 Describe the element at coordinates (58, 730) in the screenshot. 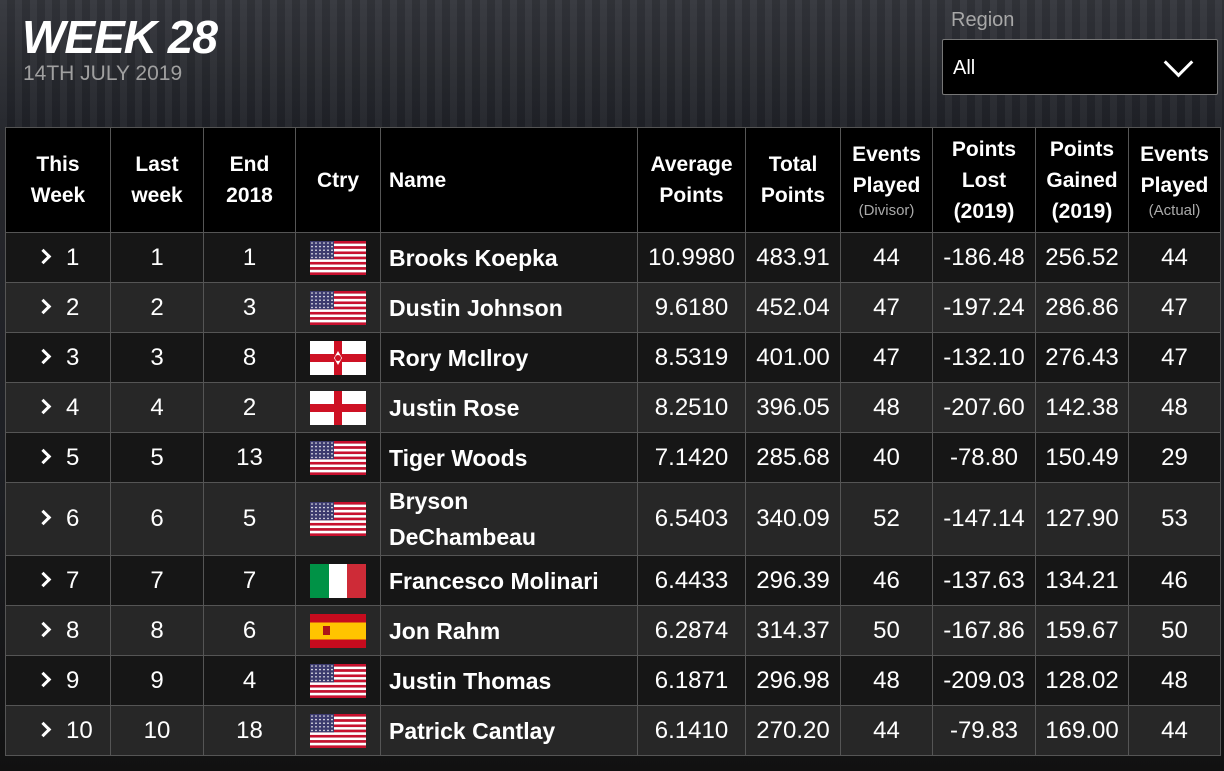

I see `rank-cell: 10` at that location.